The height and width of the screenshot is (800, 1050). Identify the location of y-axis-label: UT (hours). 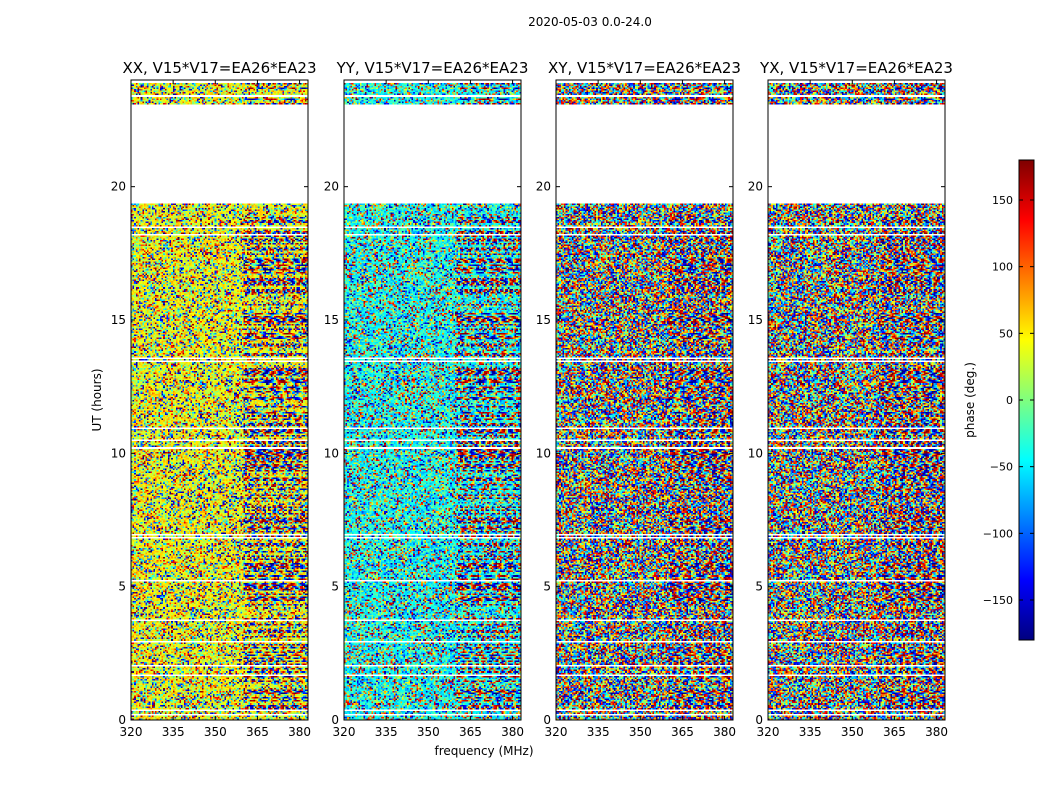
(97, 399).